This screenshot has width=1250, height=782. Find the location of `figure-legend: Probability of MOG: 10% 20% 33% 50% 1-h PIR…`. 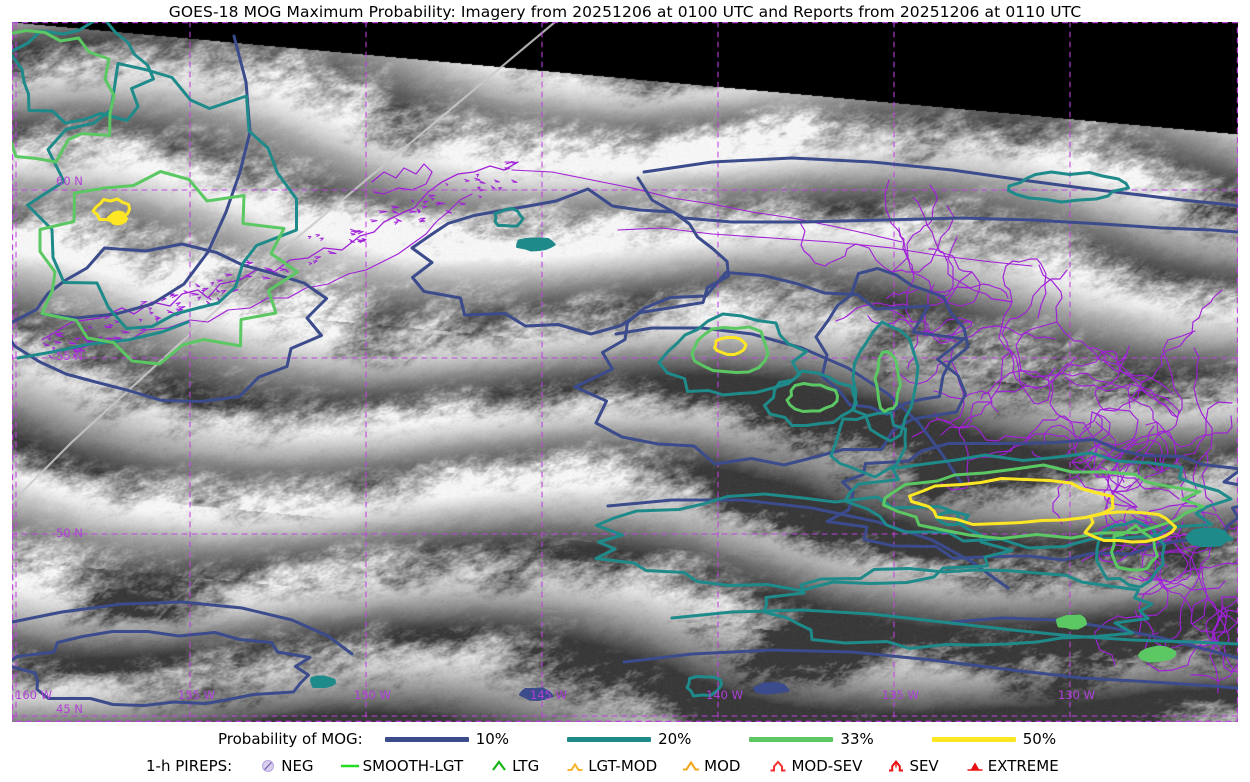

figure-legend: Probability of MOG: 10% 20% 33% 50% 1-h PIR… is located at coordinates (625, 754).